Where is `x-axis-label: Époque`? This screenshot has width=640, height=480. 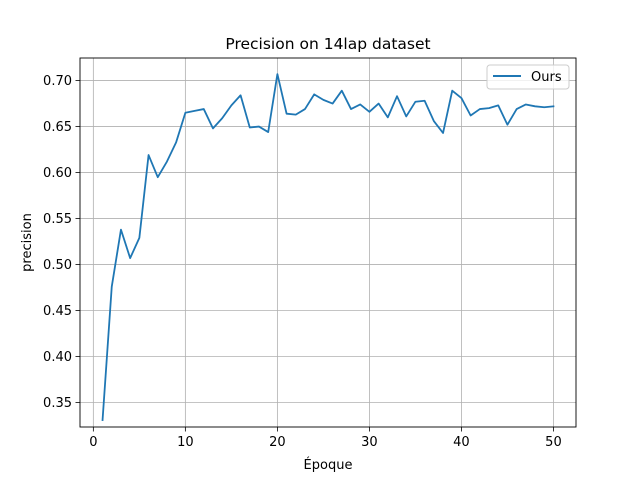
x-axis-label: Époque is located at coordinates (328, 465).